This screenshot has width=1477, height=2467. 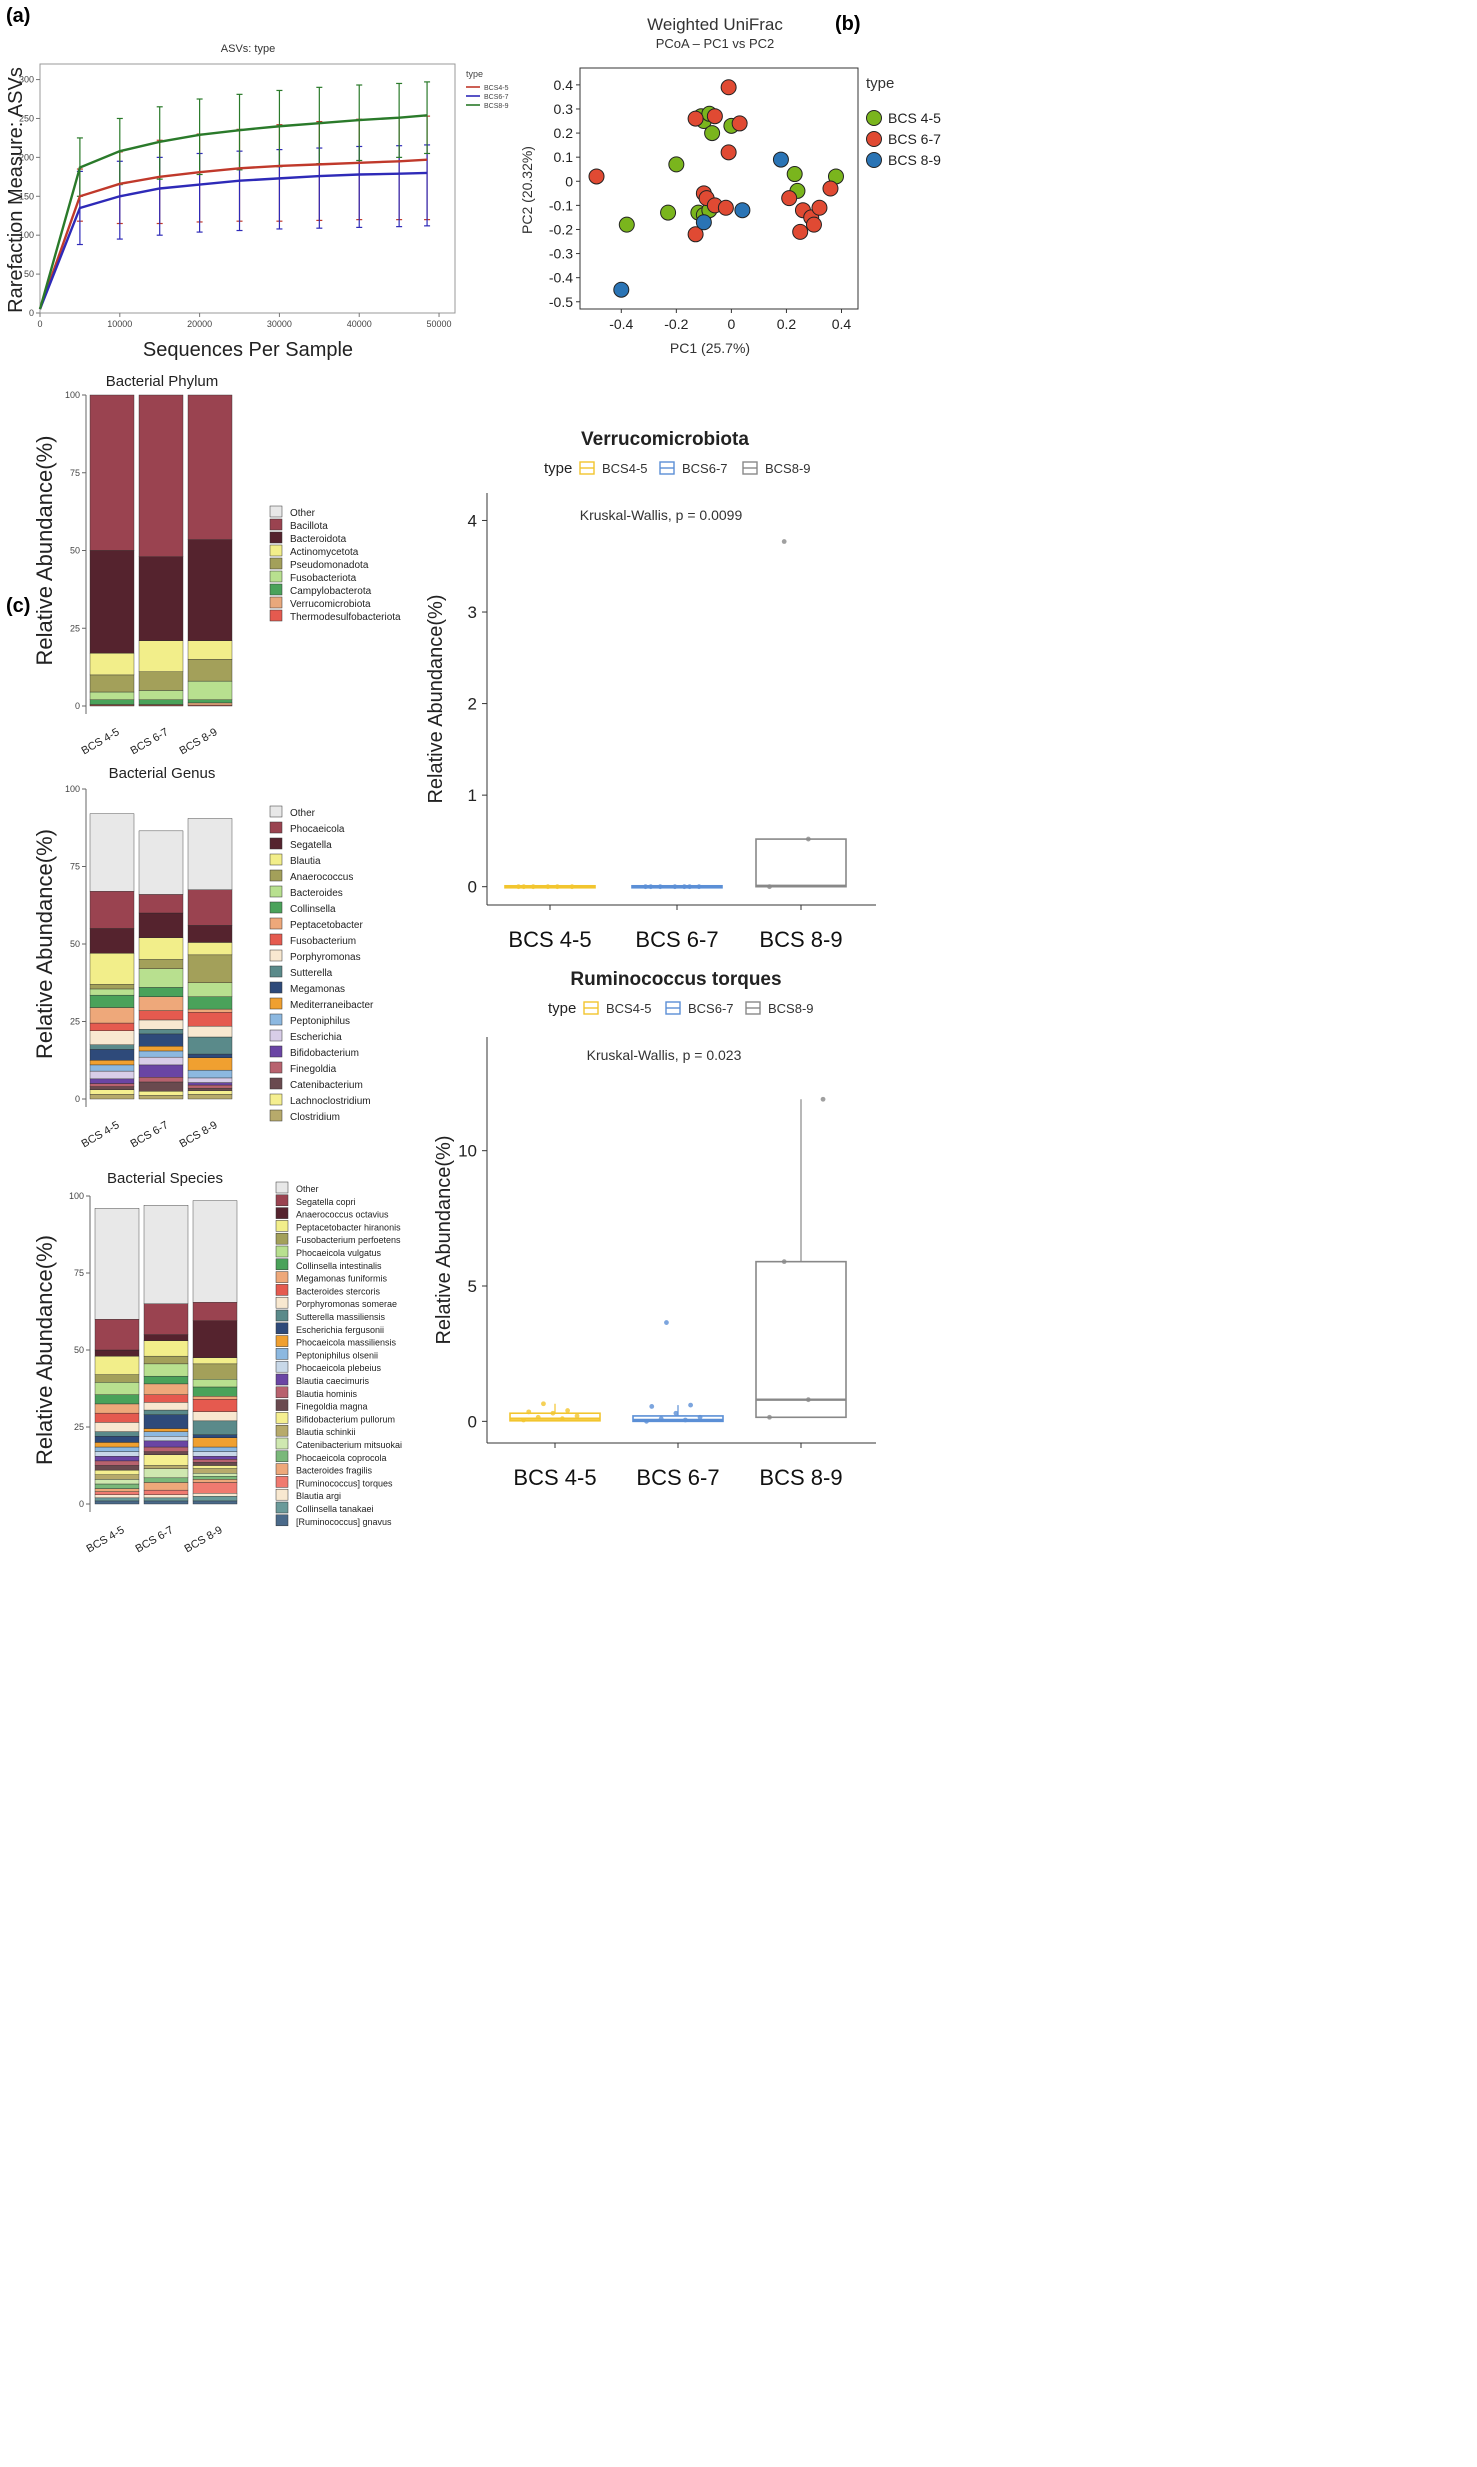 What do you see at coordinates (210, 704) in the screenshot?
I see `bar-segment-verrucomicrobiota` at bounding box center [210, 704].